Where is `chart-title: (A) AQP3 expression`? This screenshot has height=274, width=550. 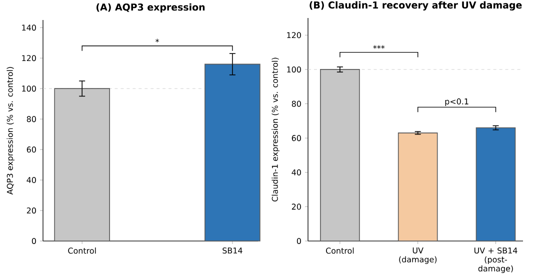 chart-title: (A) AQP3 expression is located at coordinates (150, 7).